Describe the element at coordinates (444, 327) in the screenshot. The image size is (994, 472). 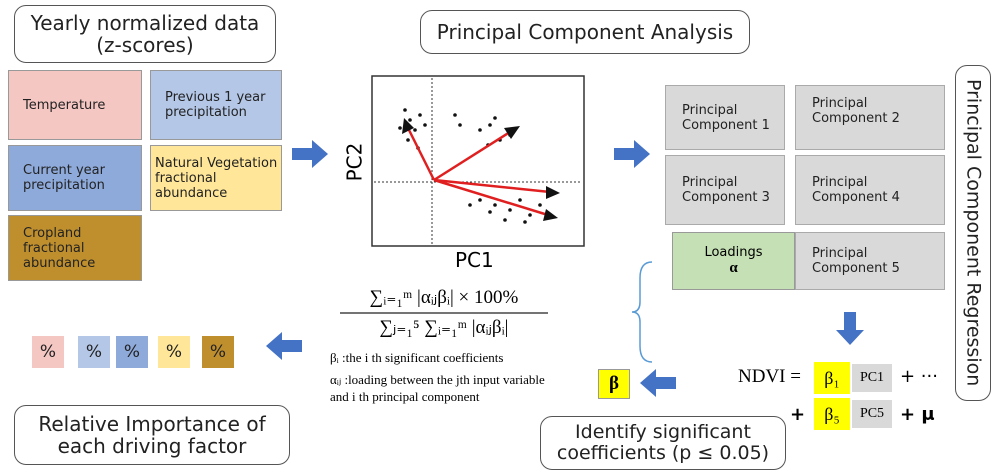
I see `formula-denominator: ∑ⱼ₌₁⁵ ∑ᵢ₌₁ᵐ |αᵢⱼβᵢ|` at that location.